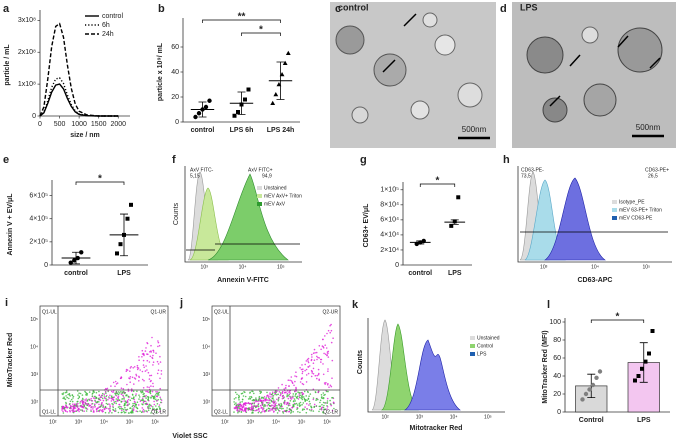 The width and height of the screenshot is (676, 440). I want to click on panel-label: g, so click(363, 160).